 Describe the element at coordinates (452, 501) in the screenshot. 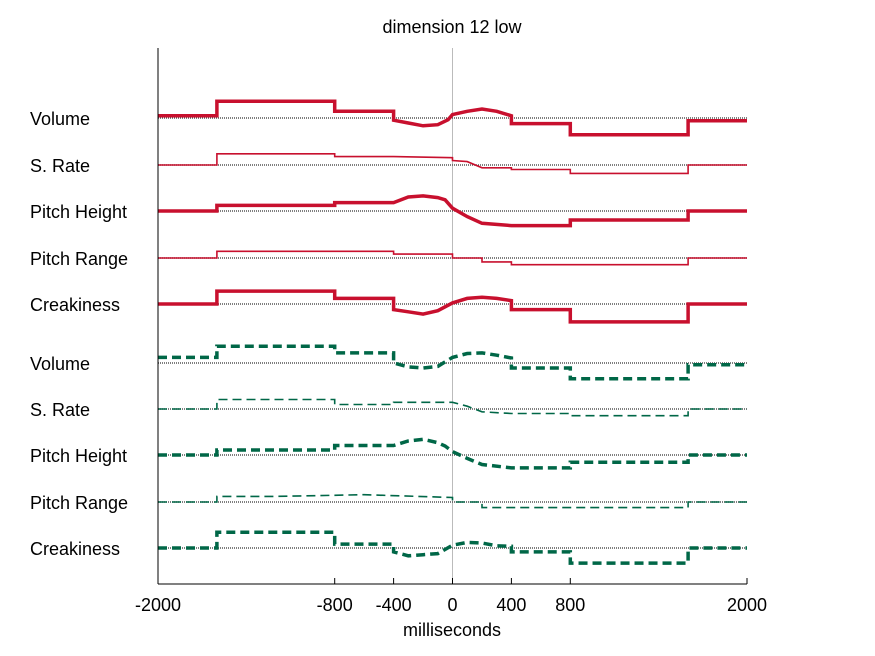

I see `series-line-green-pitch-range` at that location.